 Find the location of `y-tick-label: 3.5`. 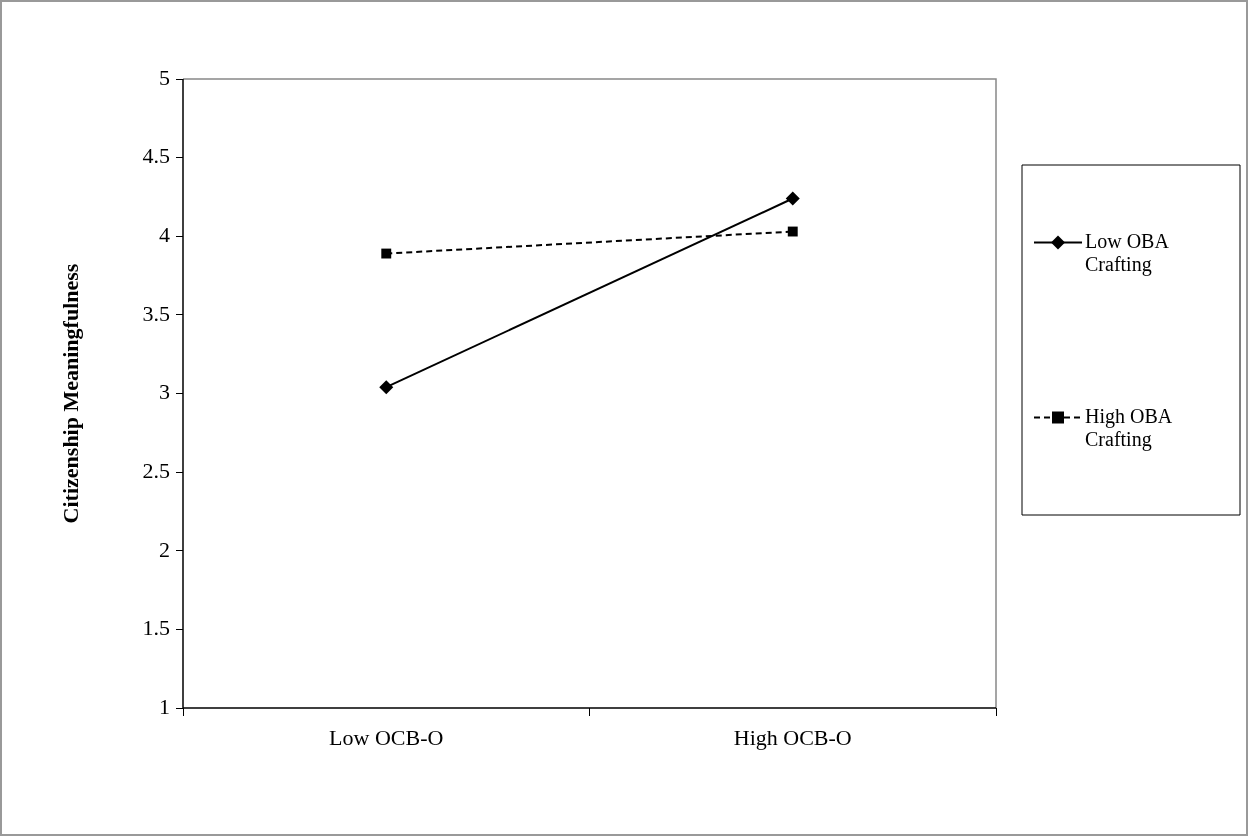

y-tick-label: 3.5 is located at coordinates (156, 313).